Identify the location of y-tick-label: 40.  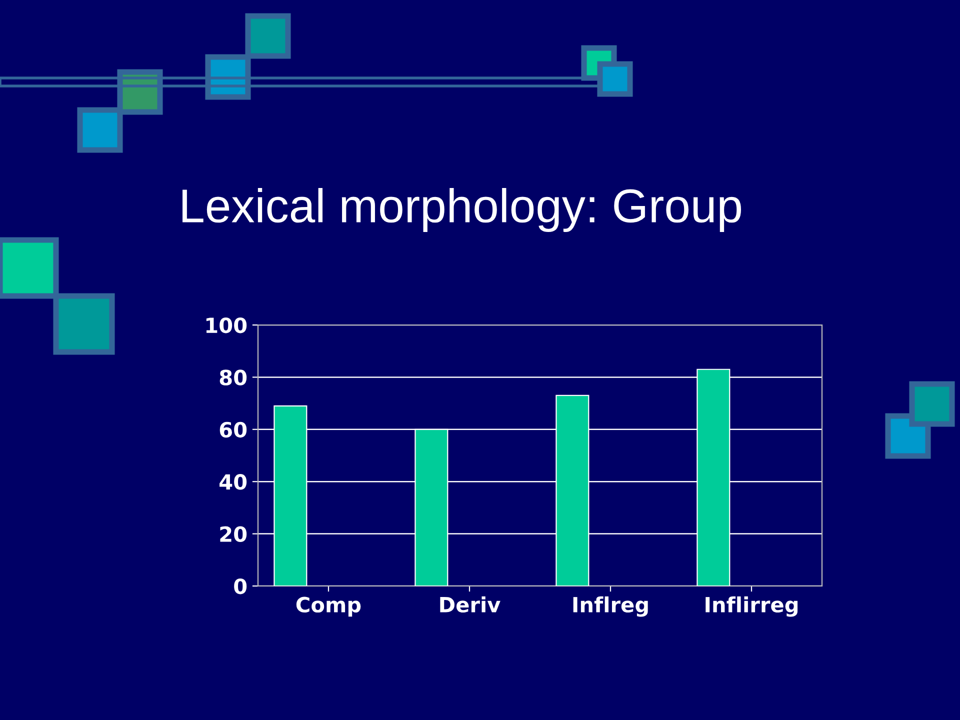
(233, 482).